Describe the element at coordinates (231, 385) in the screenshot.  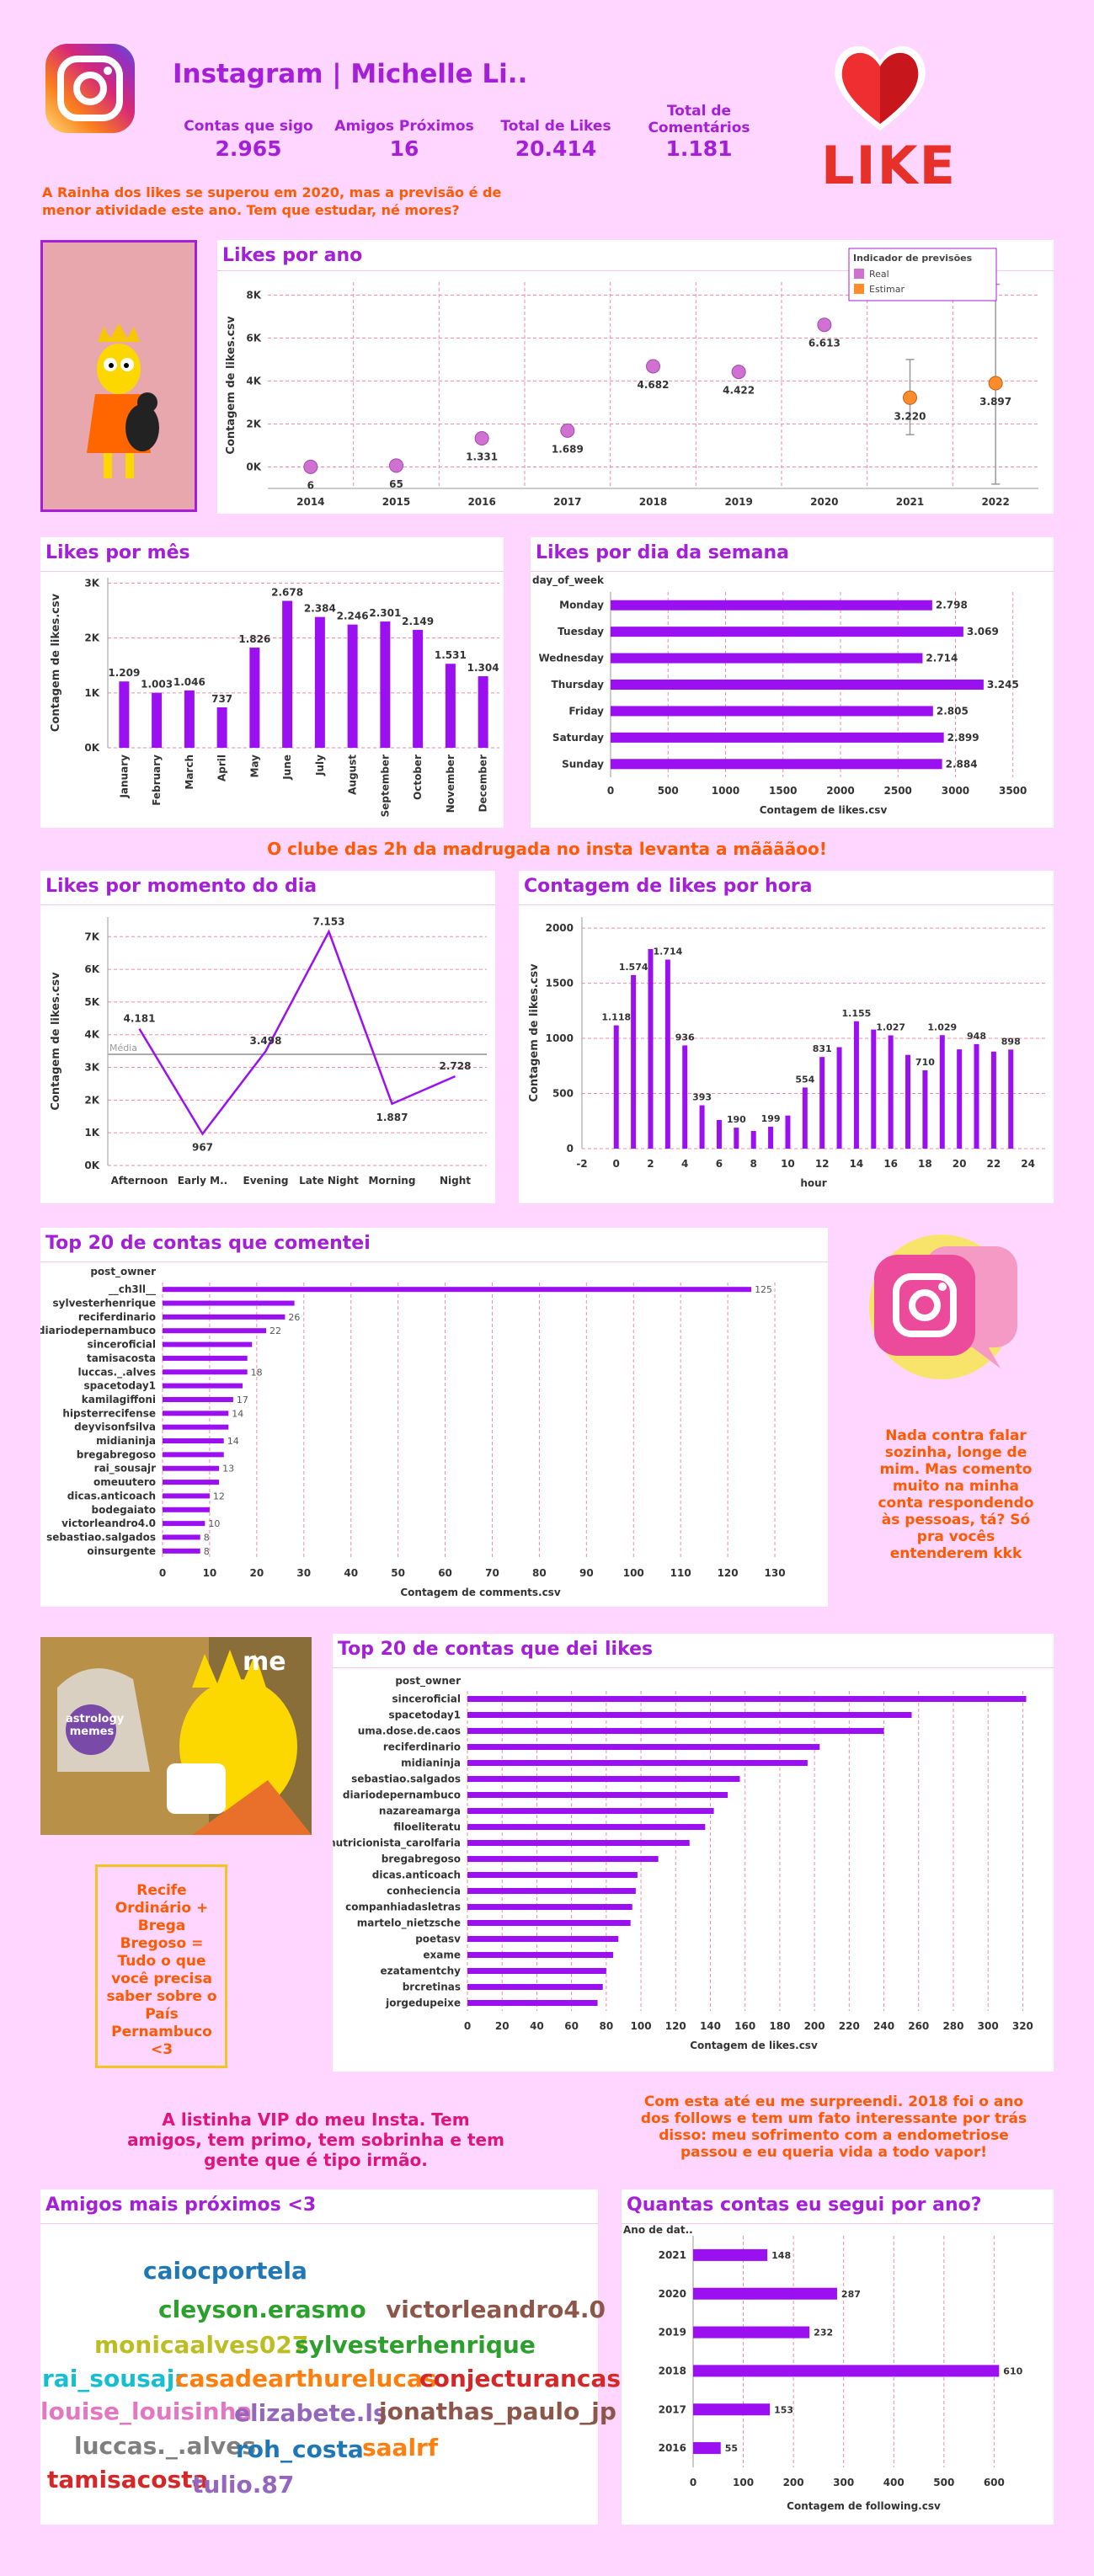
I see `y-axis-label: Contagem de likes.csv` at that location.